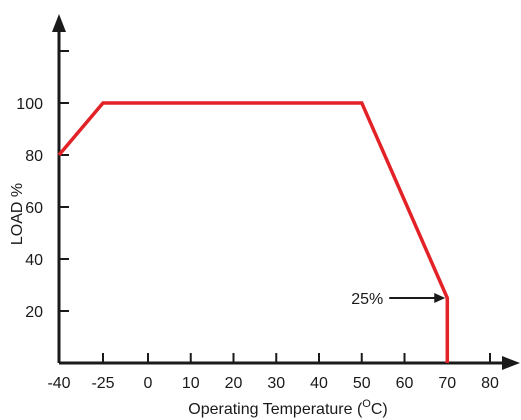  I want to click on x-tick-label: 10, so click(191, 383).